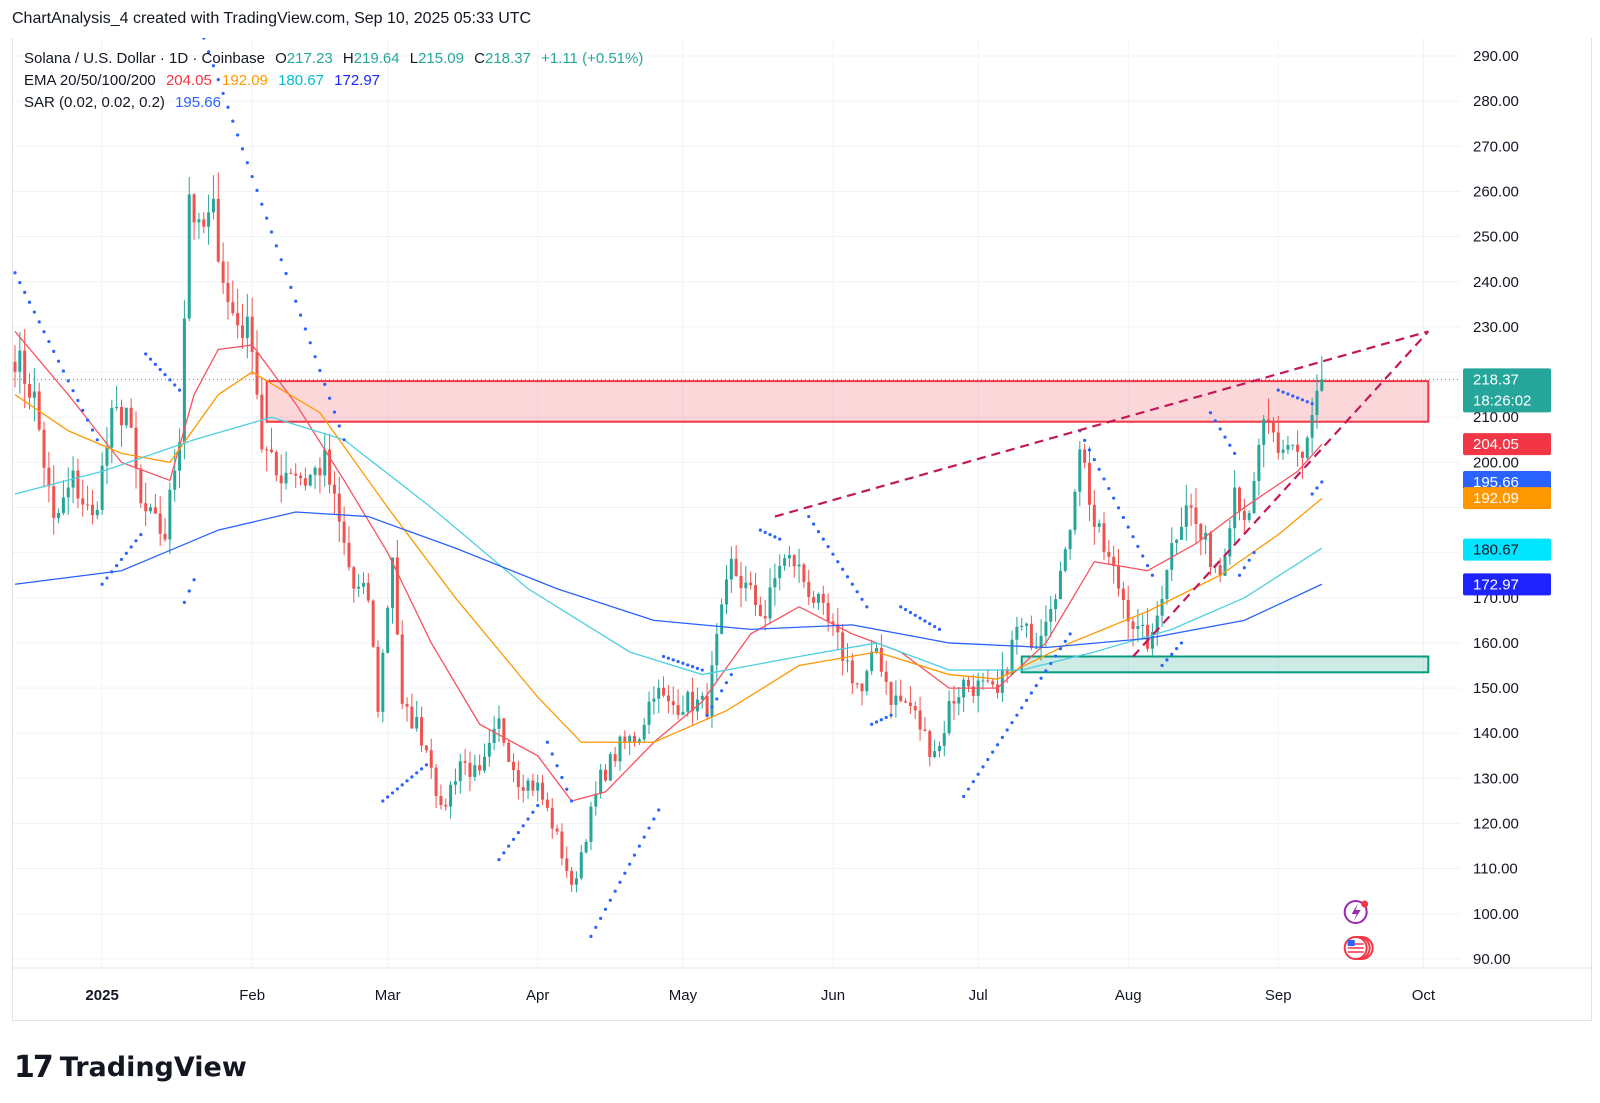 The width and height of the screenshot is (1600, 1103). I want to click on price-label-text-ema100: 180.67, so click(1496, 550).